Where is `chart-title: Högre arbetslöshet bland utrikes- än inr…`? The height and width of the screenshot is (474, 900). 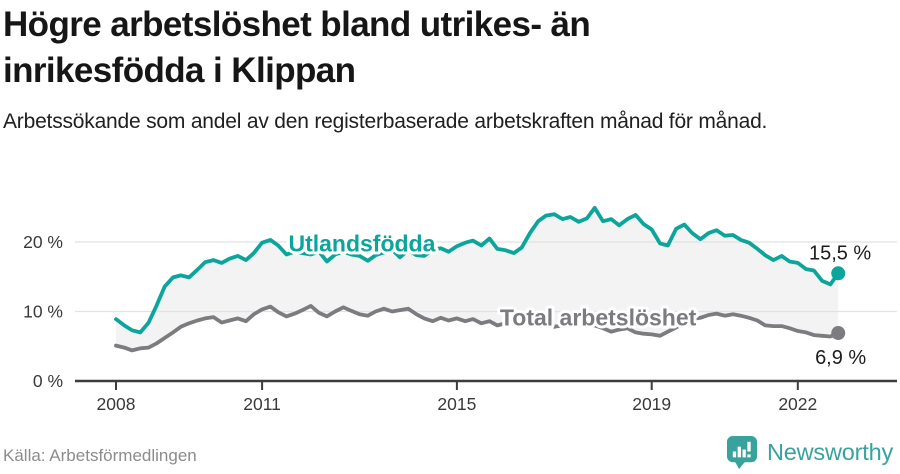
chart-title: Högre arbetslöshet bland utrikes- än inr… is located at coordinates (297, 47).